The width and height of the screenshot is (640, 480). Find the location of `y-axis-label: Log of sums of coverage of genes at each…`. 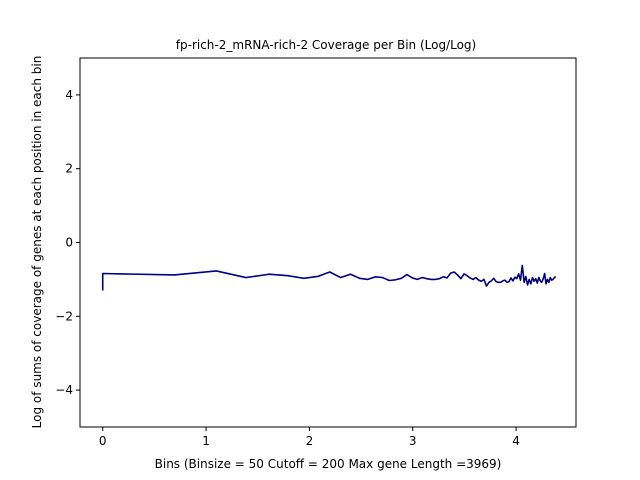

y-axis-label: Log of sums of coverage of genes at each… is located at coordinates (37, 242).